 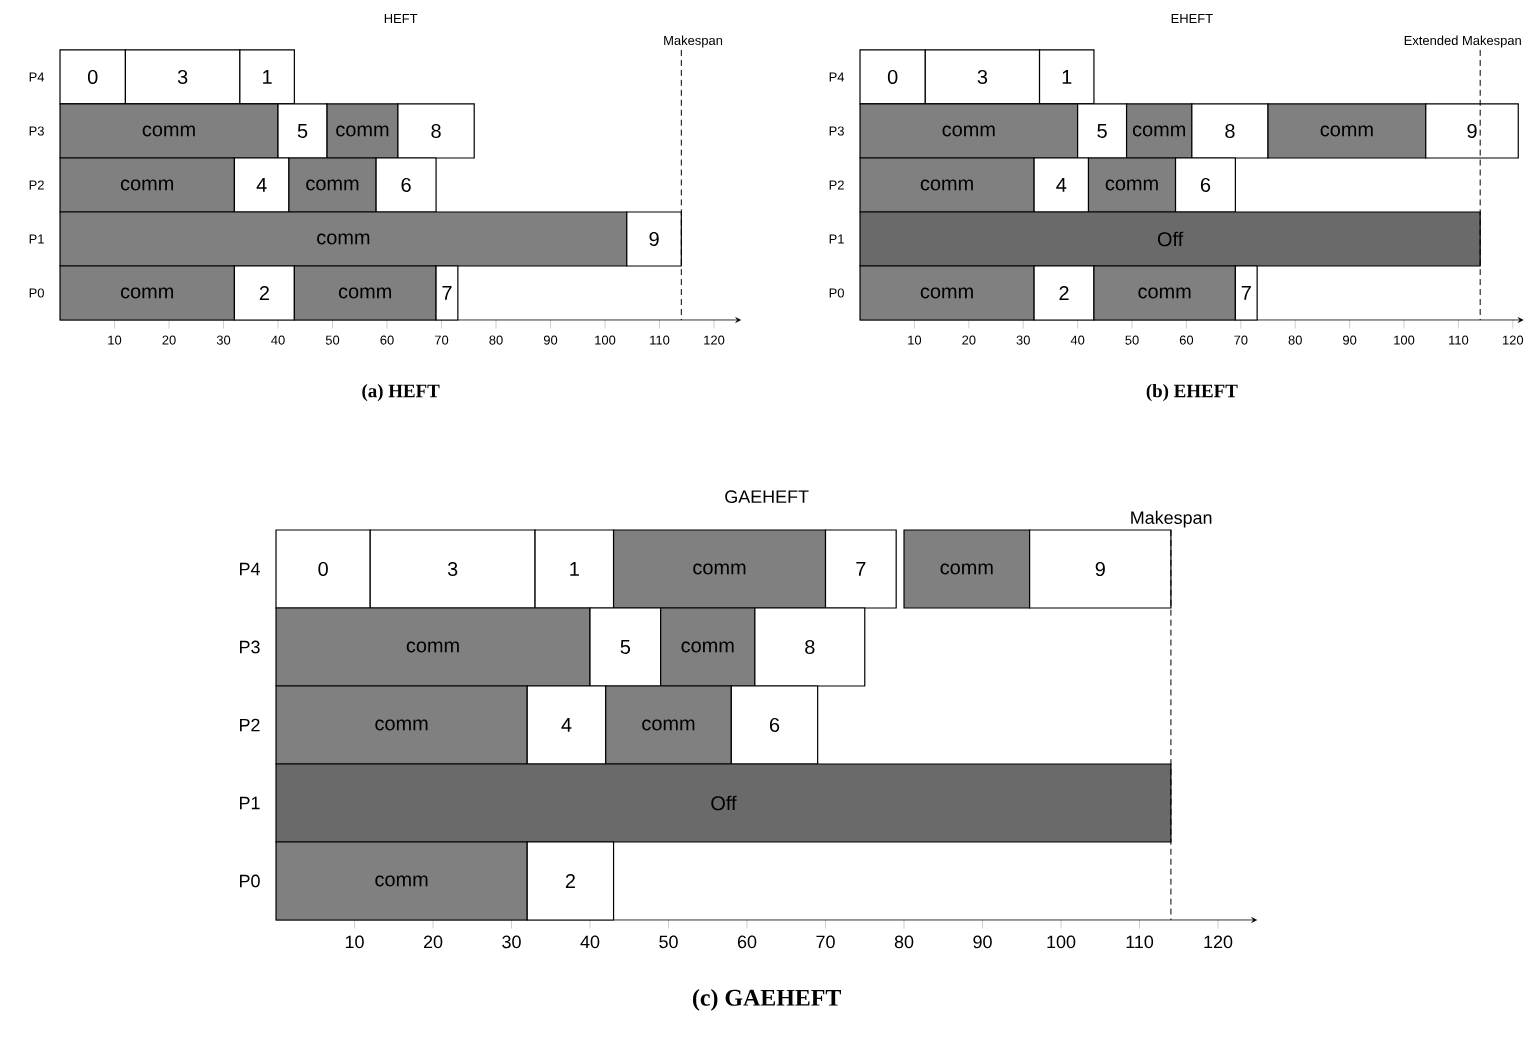 What do you see at coordinates (982, 942) in the screenshot?
I see `x-tick-label: 90` at bounding box center [982, 942].